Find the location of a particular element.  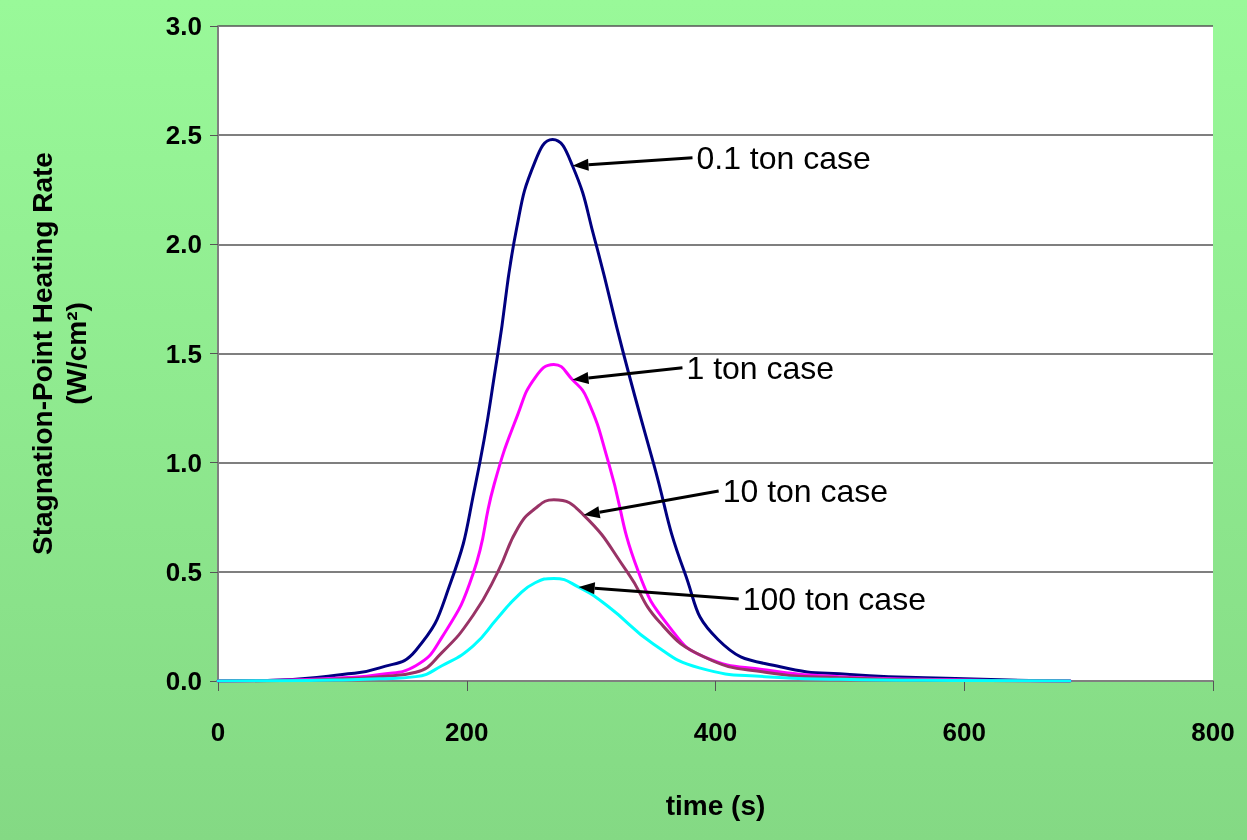

y-tick-label: 2.5 is located at coordinates (183, 135).